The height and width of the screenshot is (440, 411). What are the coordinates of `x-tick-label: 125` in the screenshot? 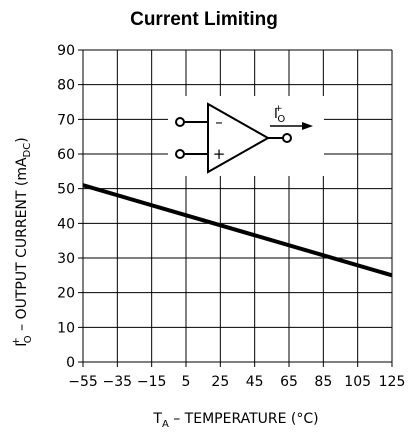 It's located at (392, 382).